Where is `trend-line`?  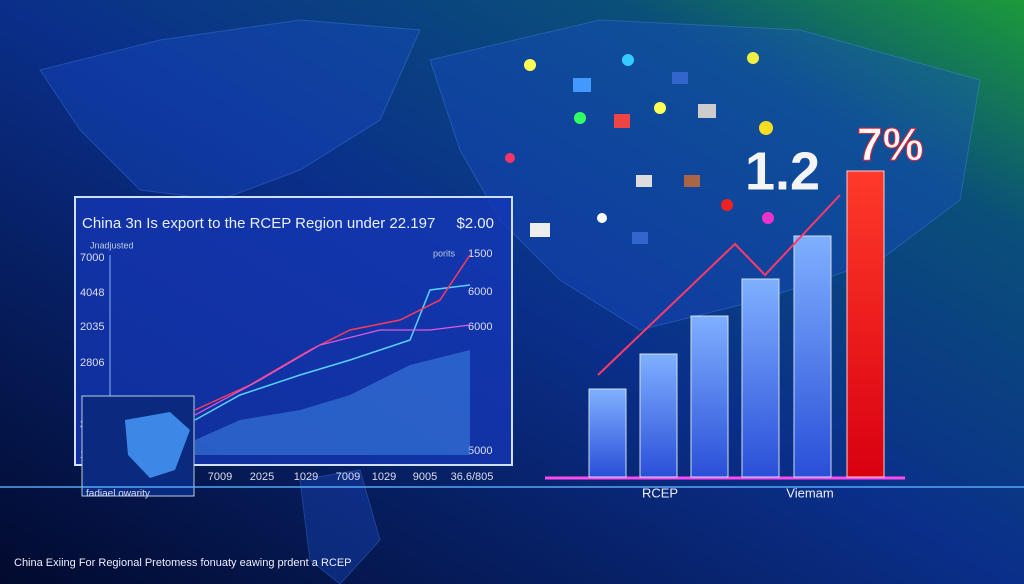 trend-line is located at coordinates (719, 285).